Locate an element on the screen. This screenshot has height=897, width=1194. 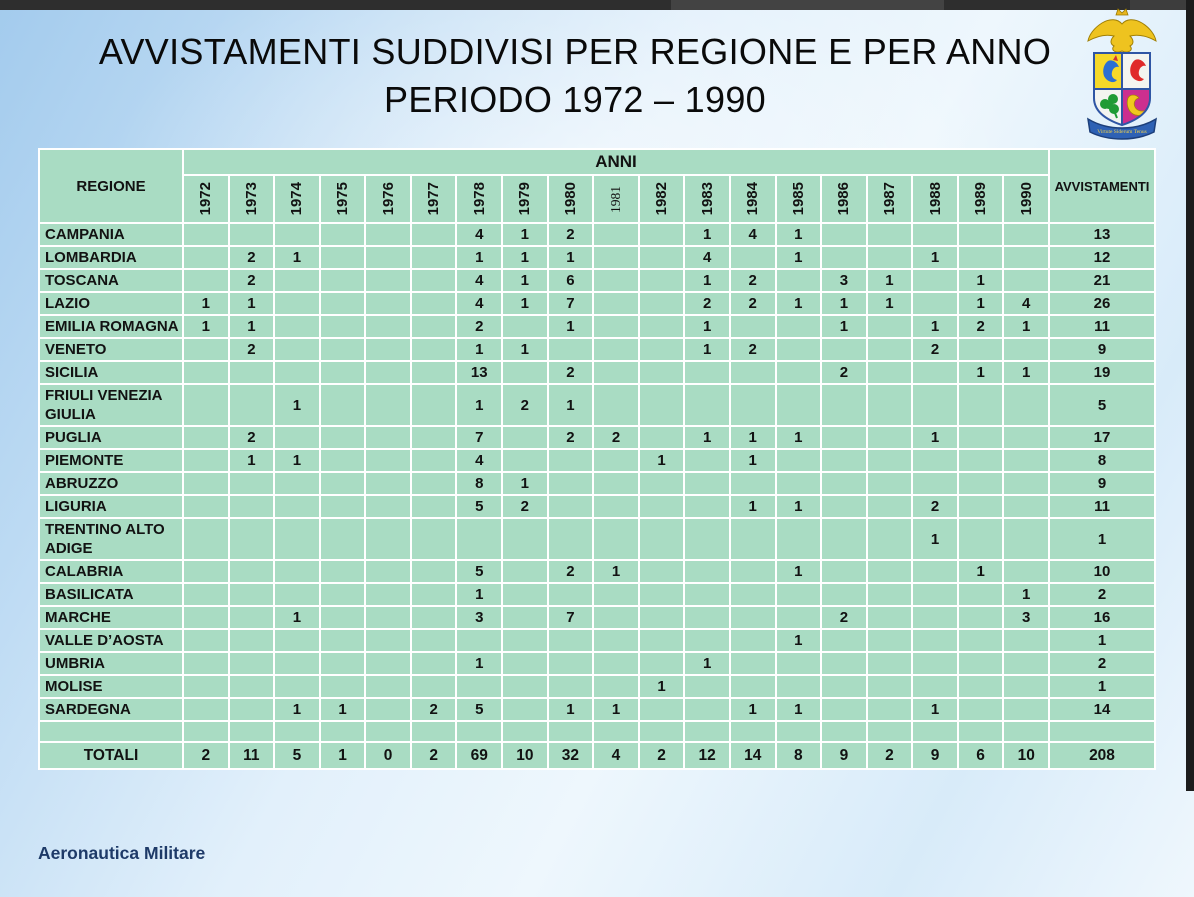
row-sicilia-y1979 is located at coordinates (525, 372).